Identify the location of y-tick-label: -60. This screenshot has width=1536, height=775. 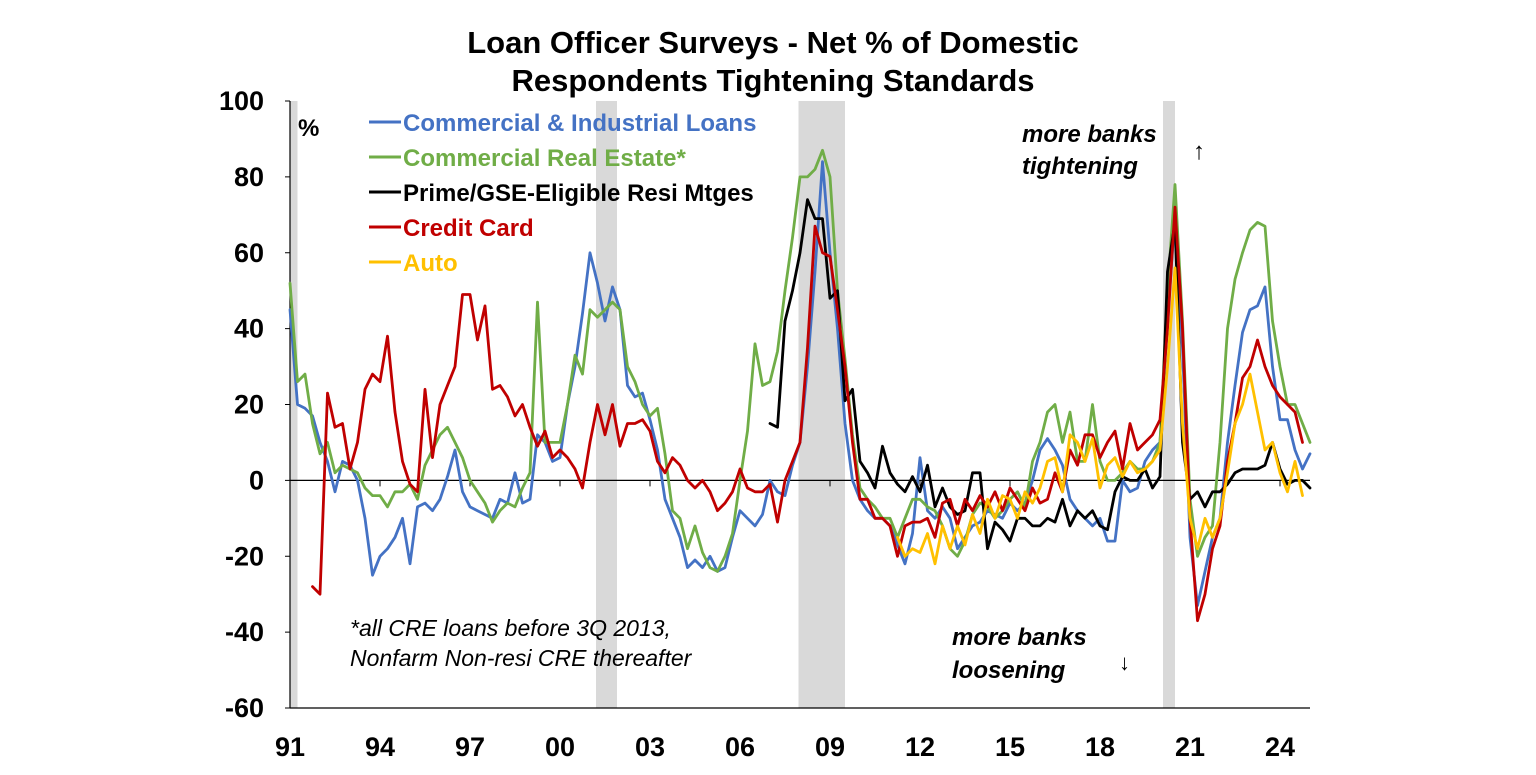
(244, 708).